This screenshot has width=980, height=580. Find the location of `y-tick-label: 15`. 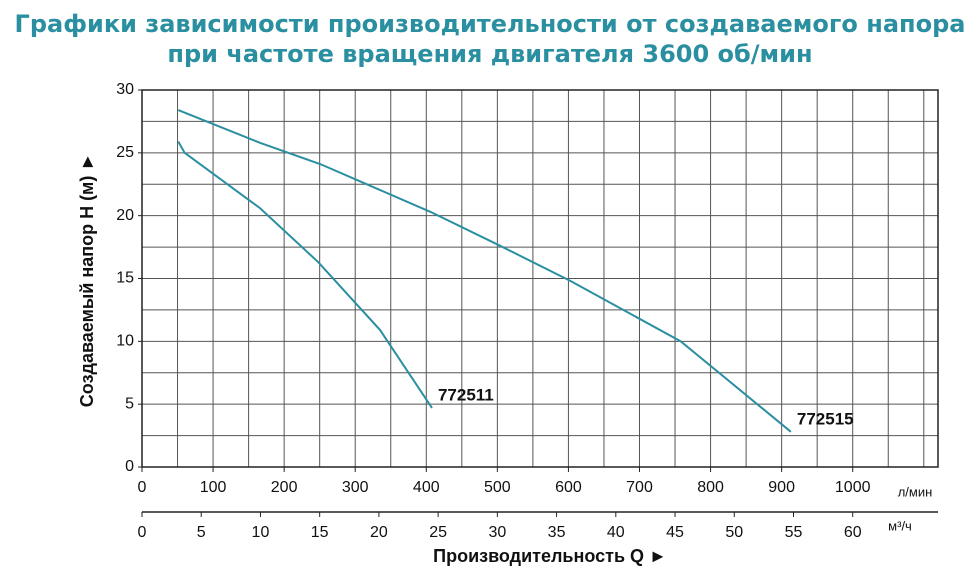

y-tick-label: 15 is located at coordinates (125, 278).